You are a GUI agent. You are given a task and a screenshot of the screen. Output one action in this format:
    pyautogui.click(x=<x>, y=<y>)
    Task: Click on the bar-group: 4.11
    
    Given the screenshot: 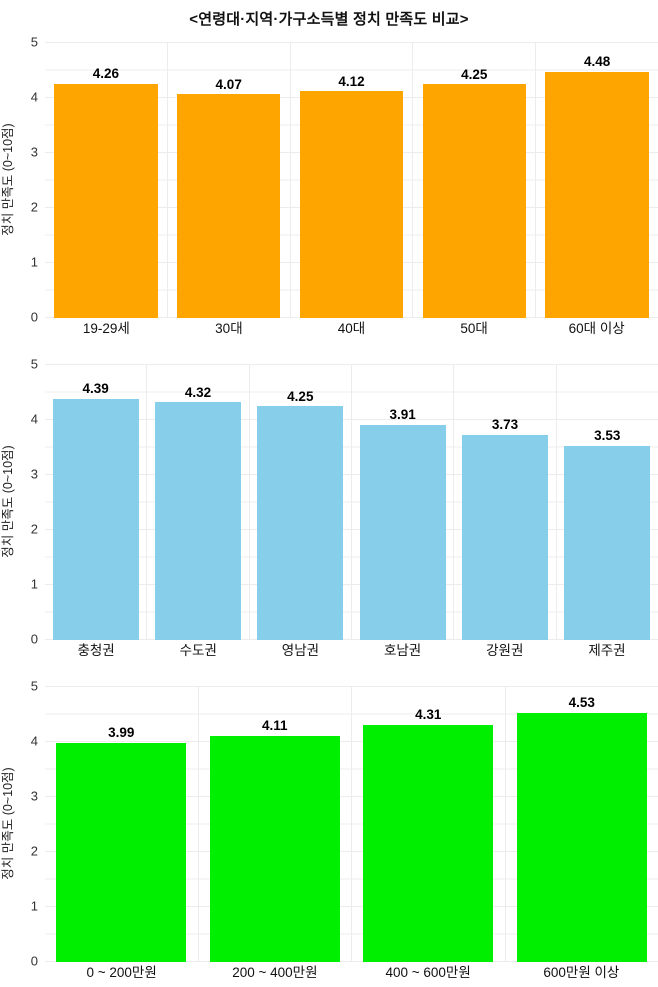 What is the action you would take?
    pyautogui.click(x=274, y=824)
    